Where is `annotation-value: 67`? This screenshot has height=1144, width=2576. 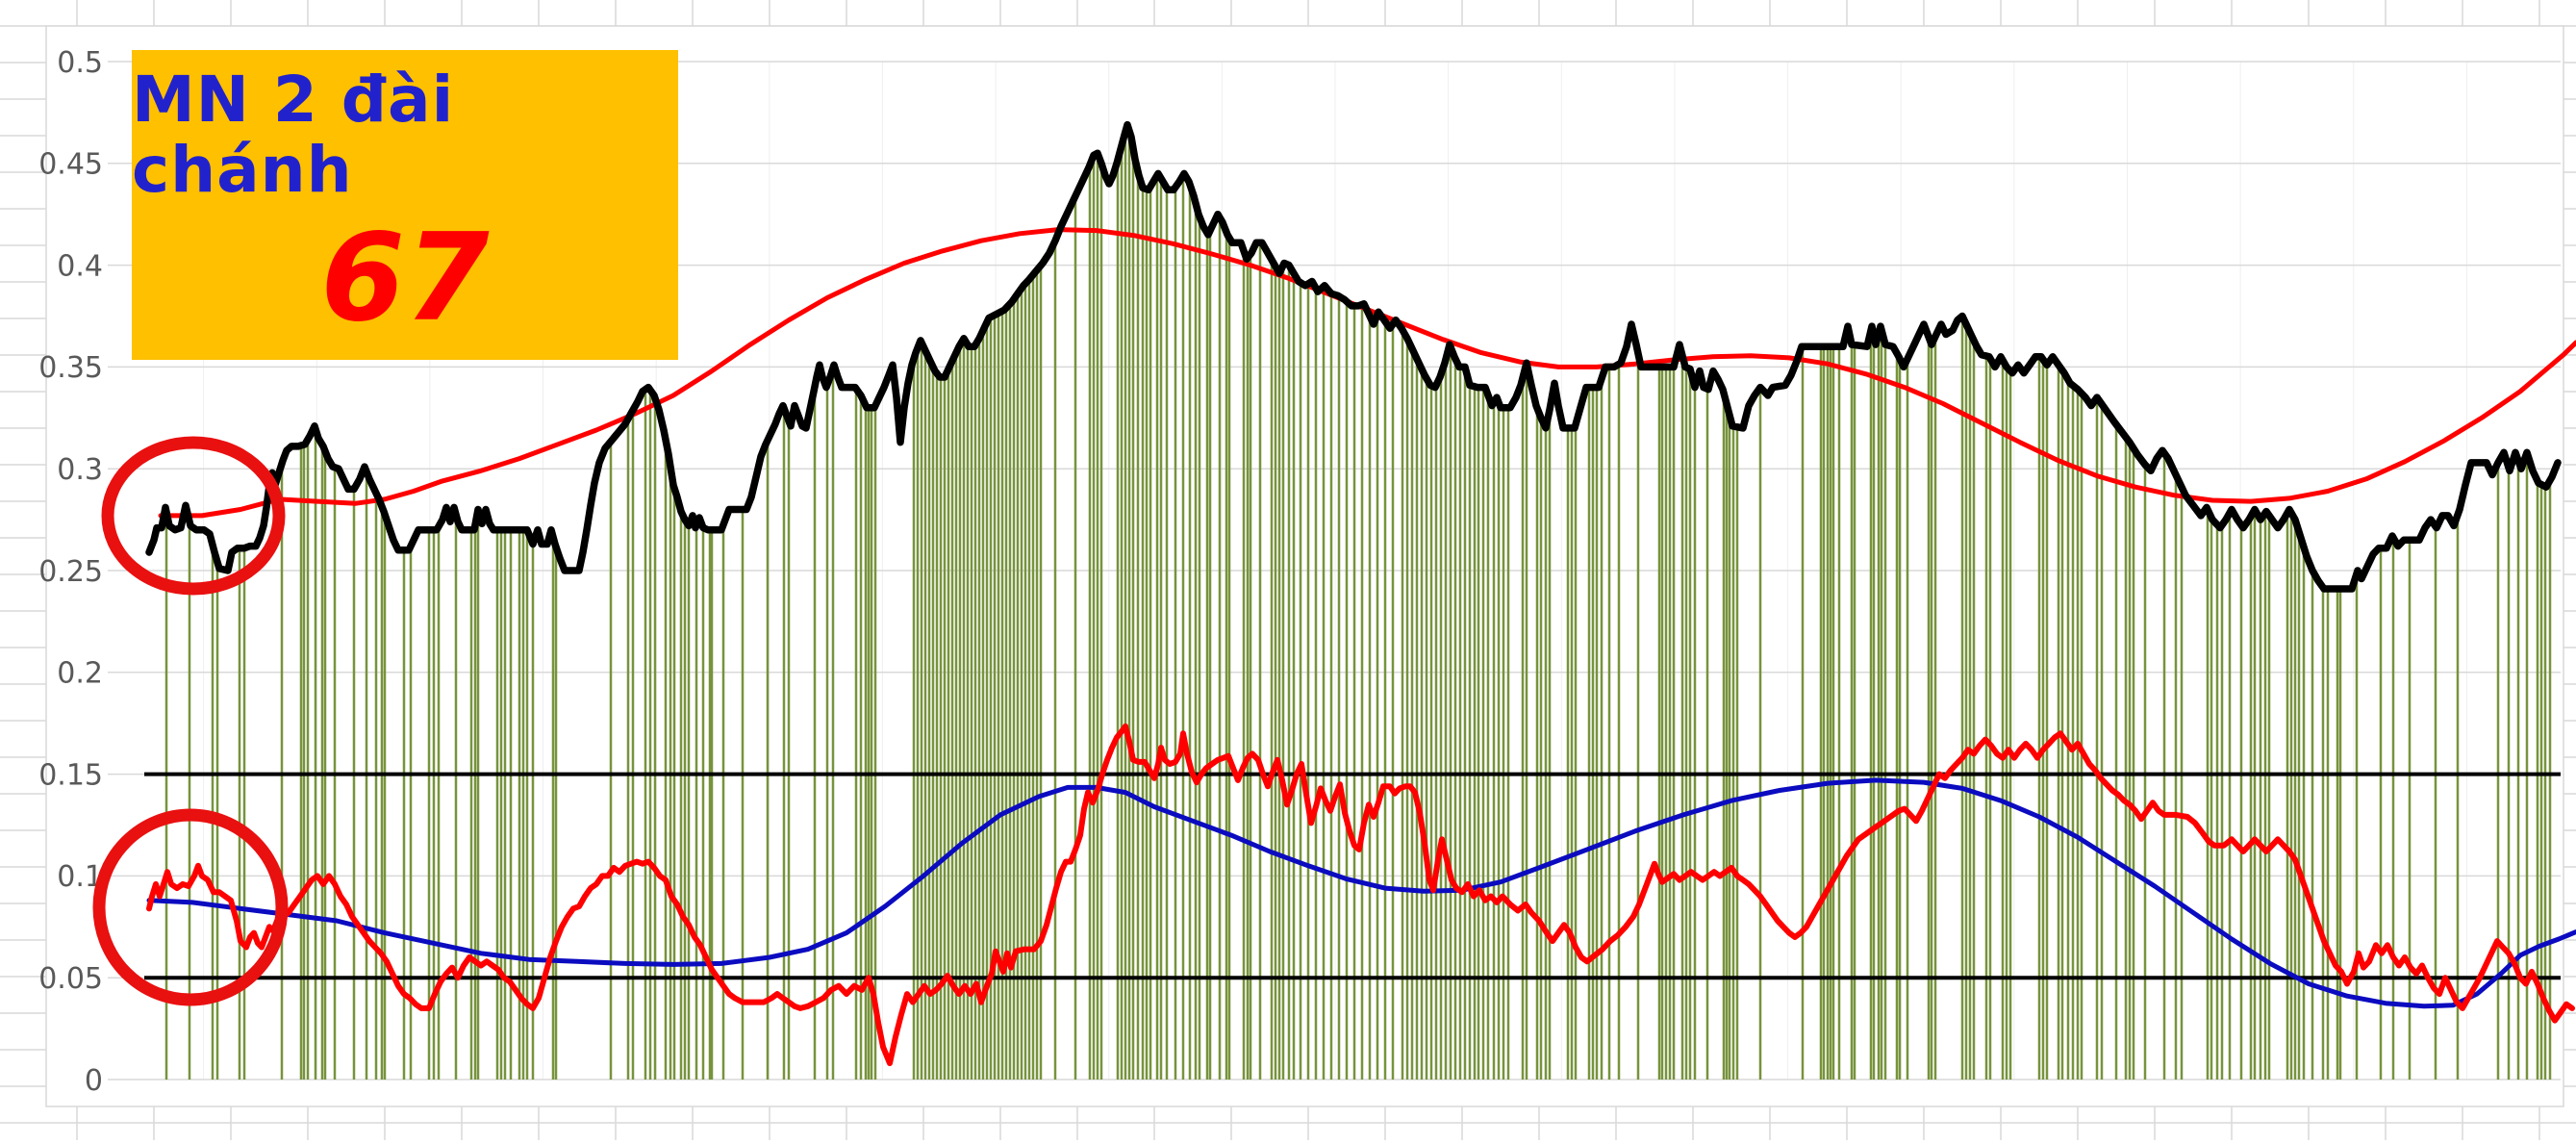
annotation-value: 67 is located at coordinates (405, 278).